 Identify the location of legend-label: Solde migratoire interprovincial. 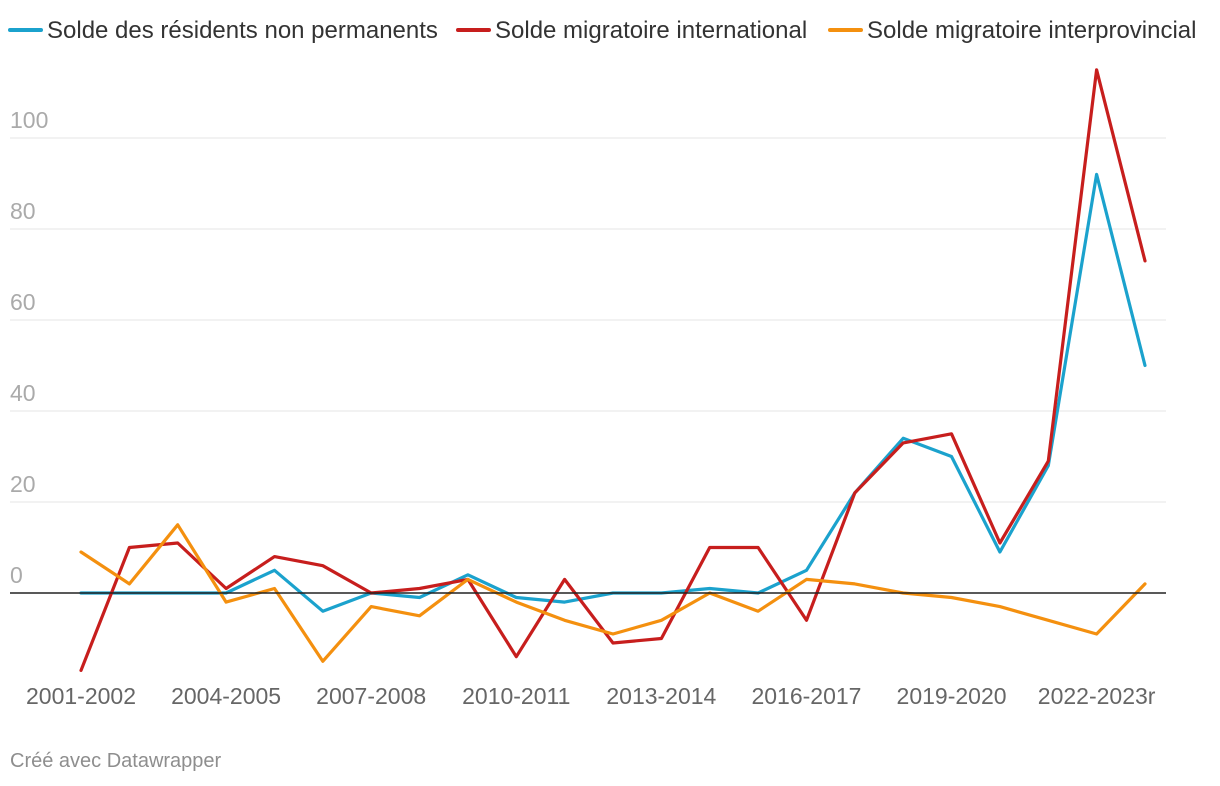
(1031, 30).